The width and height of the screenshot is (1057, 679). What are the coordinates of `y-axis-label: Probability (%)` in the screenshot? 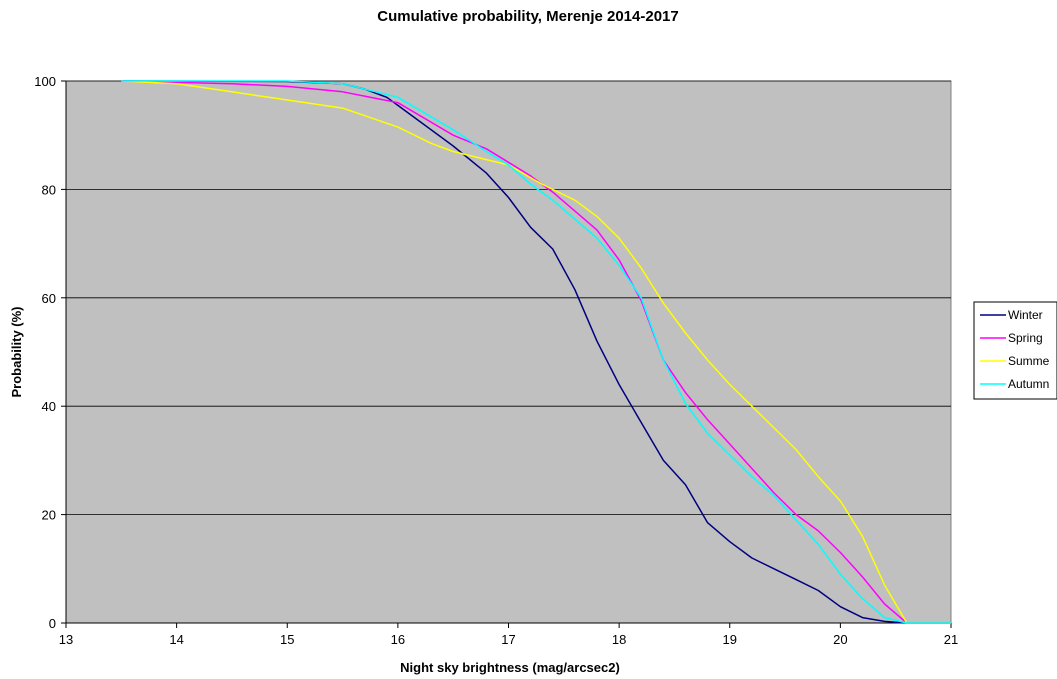 It's located at (16, 351).